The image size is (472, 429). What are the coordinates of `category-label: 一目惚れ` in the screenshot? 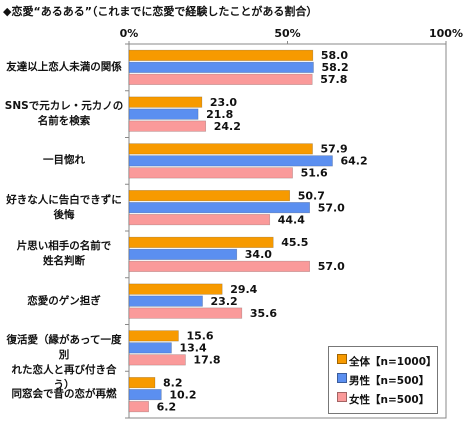 It's located at (64, 160).